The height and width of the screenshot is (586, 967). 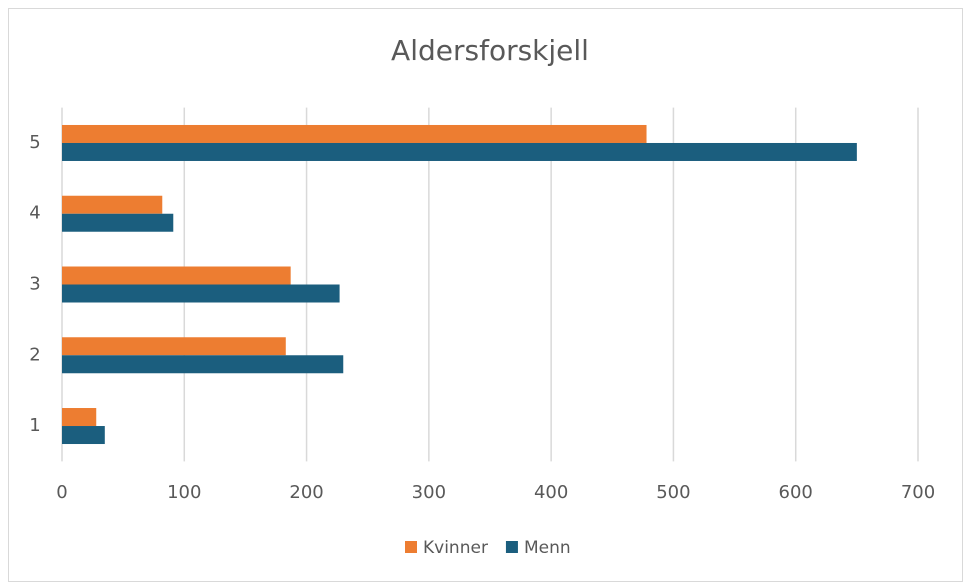 What do you see at coordinates (34, 354) in the screenshot?
I see `y-tick-label: 2` at bounding box center [34, 354].